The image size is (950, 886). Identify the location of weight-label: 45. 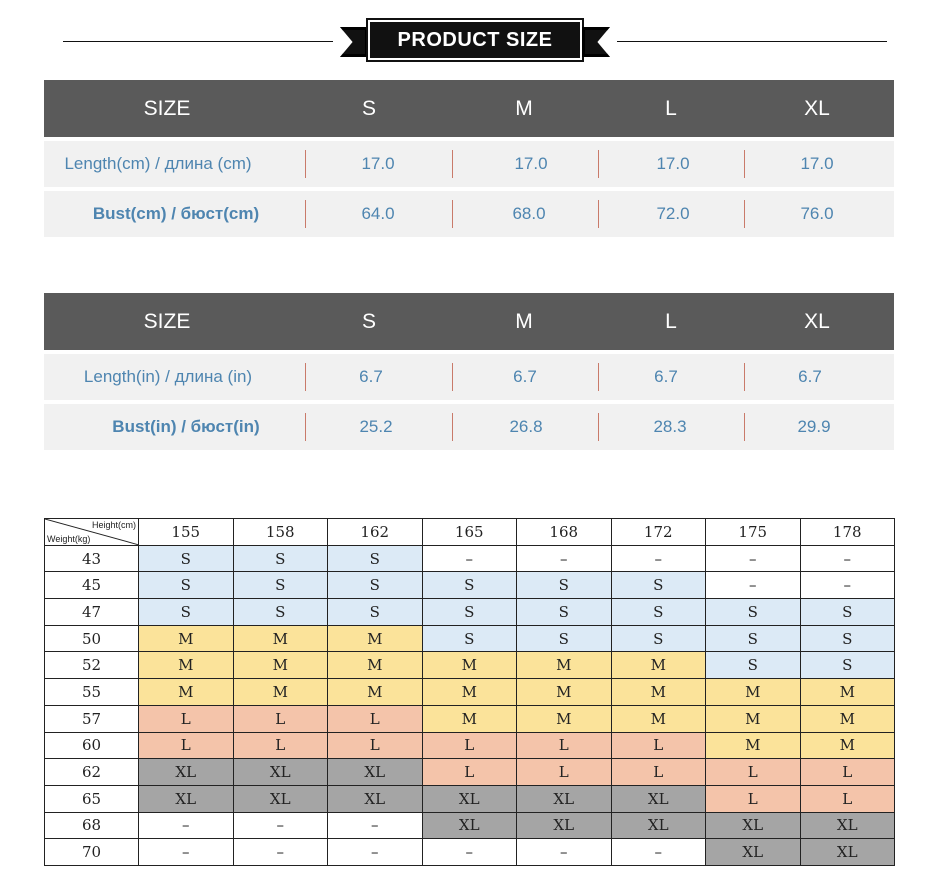
(91, 585).